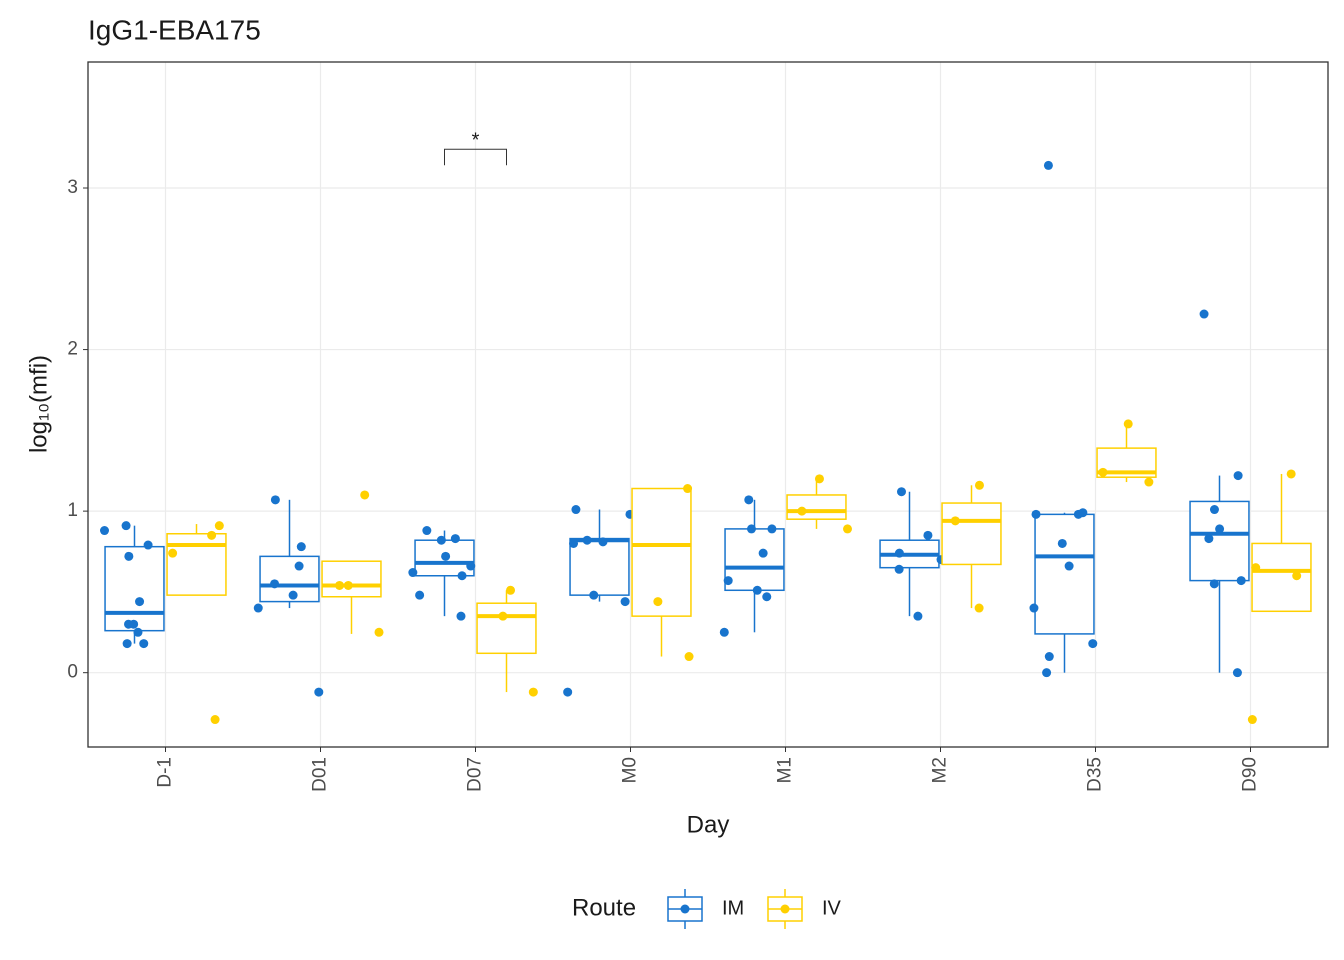 The image size is (1344, 960). Describe the element at coordinates (685, 909) in the screenshot. I see `legend-point` at that location.